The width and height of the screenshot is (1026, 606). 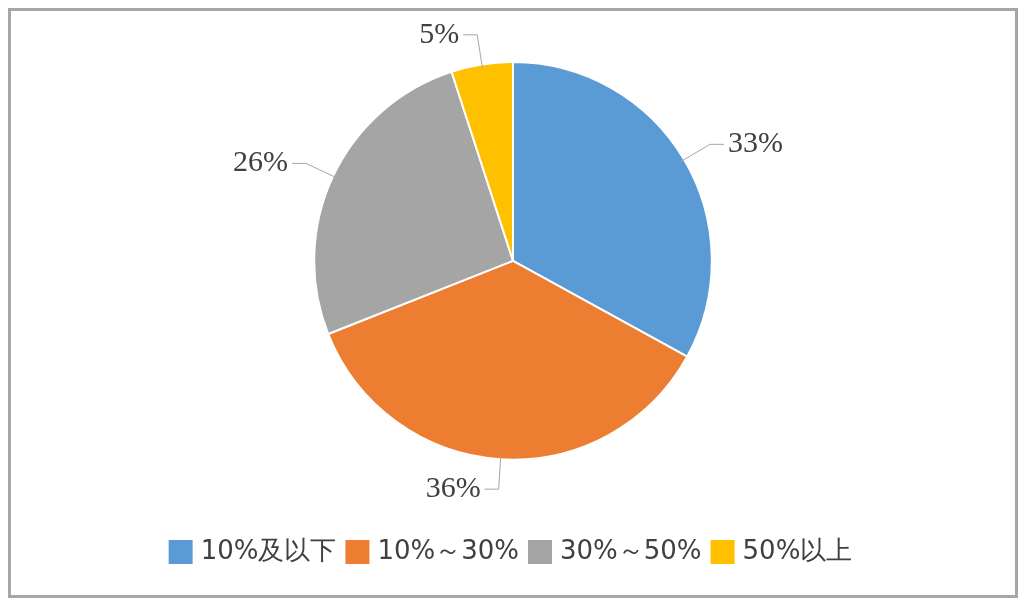 I want to click on data-label: 5%, so click(x=439, y=32).